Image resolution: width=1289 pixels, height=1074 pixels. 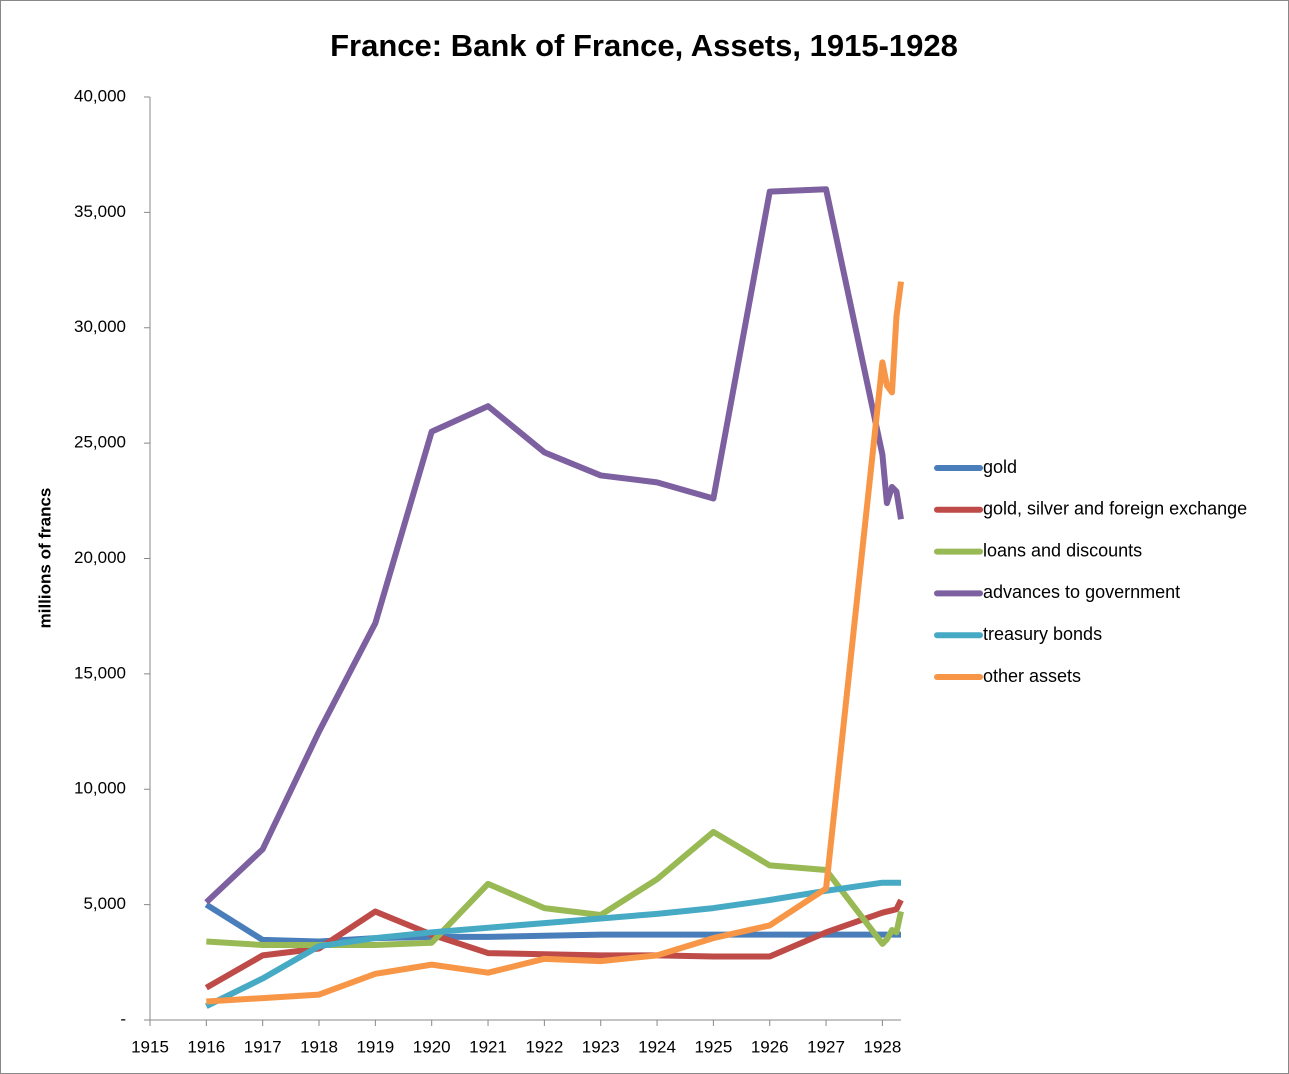 What do you see at coordinates (100, 95) in the screenshot?
I see `y-tick-label: 40,000` at bounding box center [100, 95].